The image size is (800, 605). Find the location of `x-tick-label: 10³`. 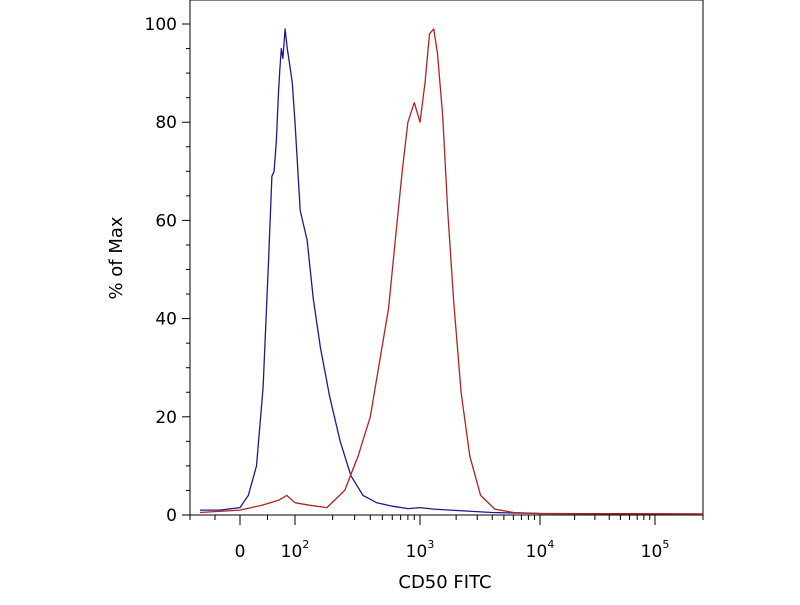

x-tick-label: 10³ is located at coordinates (420, 550).